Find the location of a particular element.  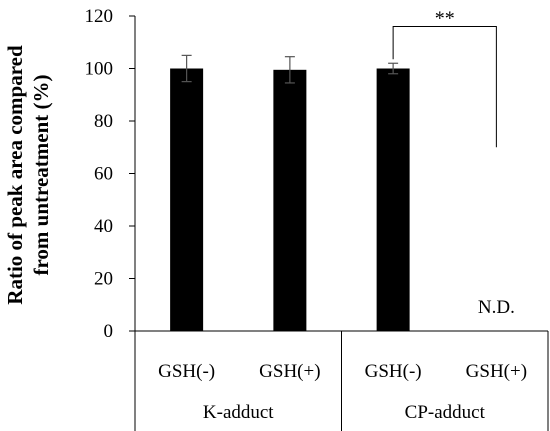

y-tick-label: 0 is located at coordinates (109, 331).